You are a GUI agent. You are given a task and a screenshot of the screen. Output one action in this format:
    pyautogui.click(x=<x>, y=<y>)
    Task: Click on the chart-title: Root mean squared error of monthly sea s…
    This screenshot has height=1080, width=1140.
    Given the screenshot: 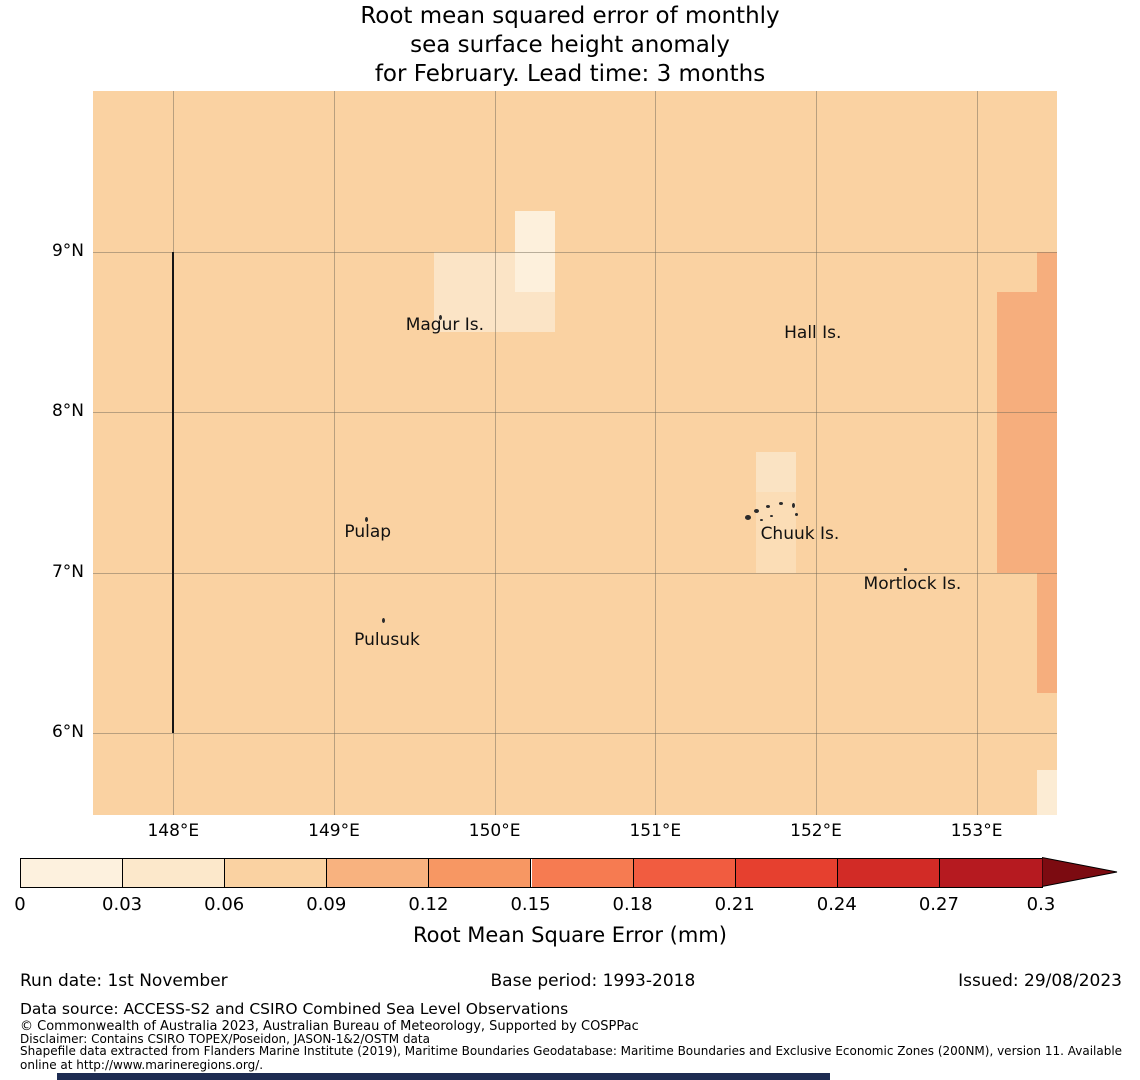 What is the action you would take?
    pyautogui.click(x=570, y=45)
    